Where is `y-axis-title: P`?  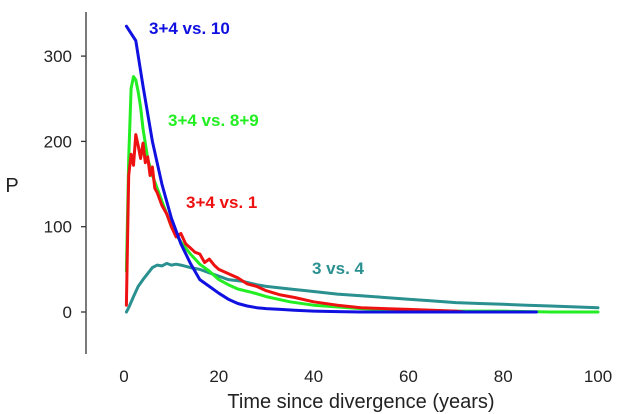 y-axis-title: P is located at coordinates (11, 186).